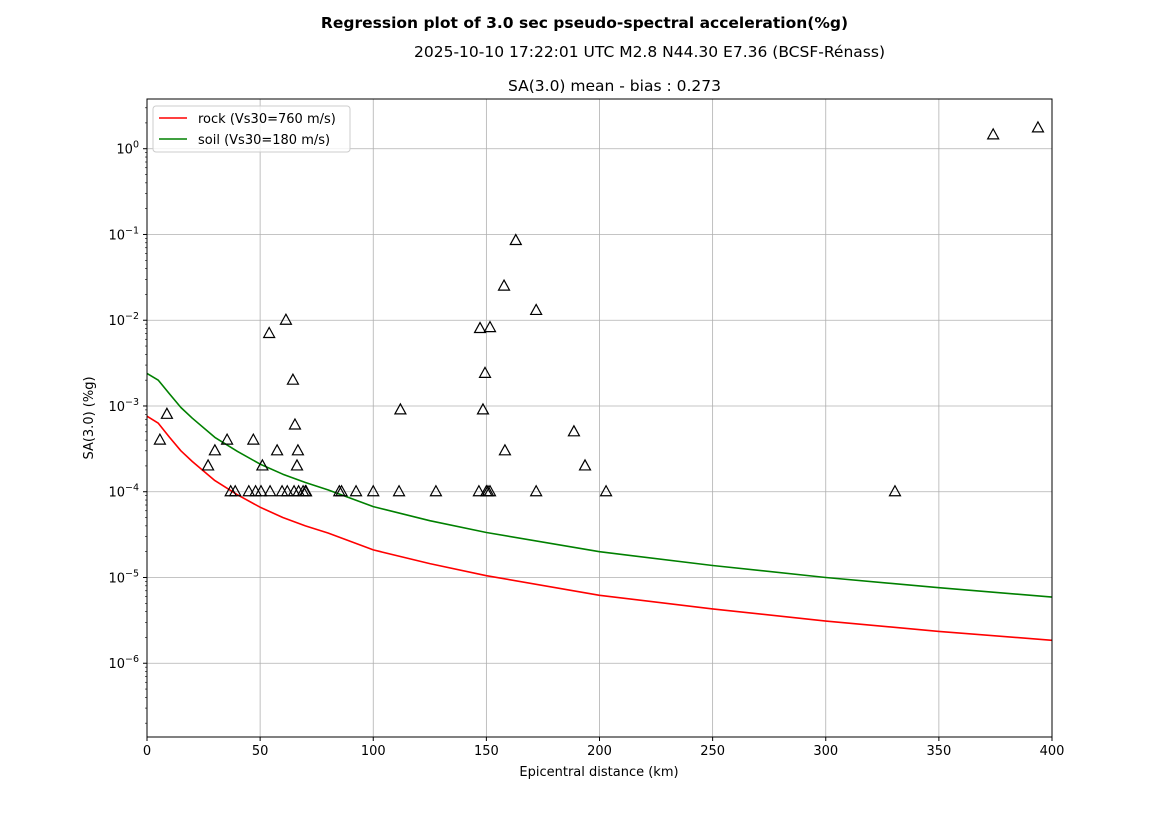  Describe the element at coordinates (147, 751) in the screenshot. I see `x-tick-label: 0` at that location.